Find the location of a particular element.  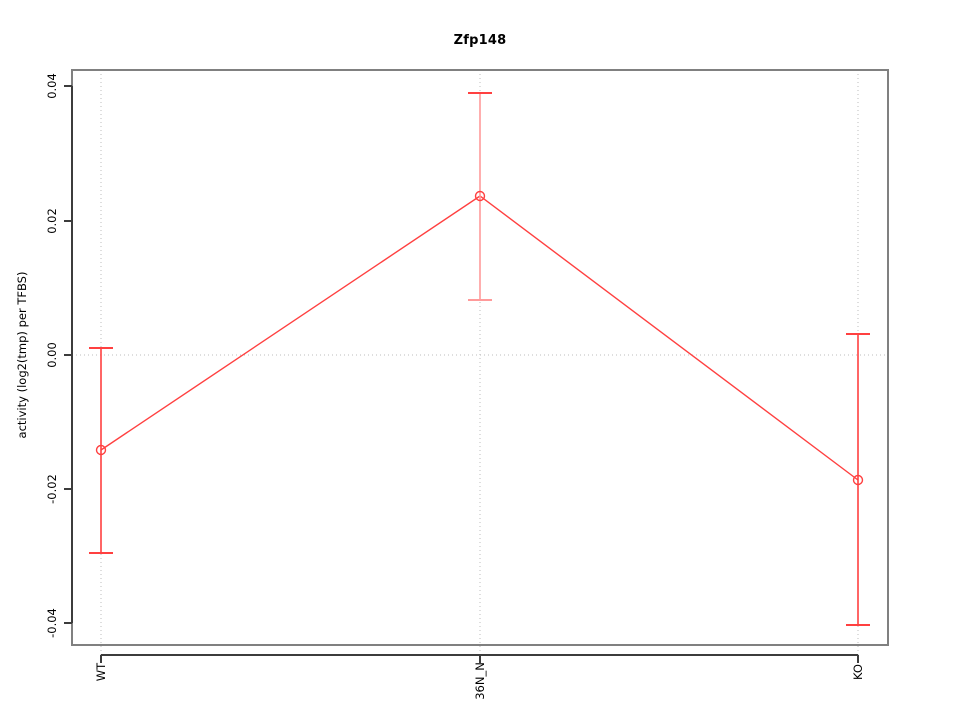

error-bar-36n-n is located at coordinates (480, 196).